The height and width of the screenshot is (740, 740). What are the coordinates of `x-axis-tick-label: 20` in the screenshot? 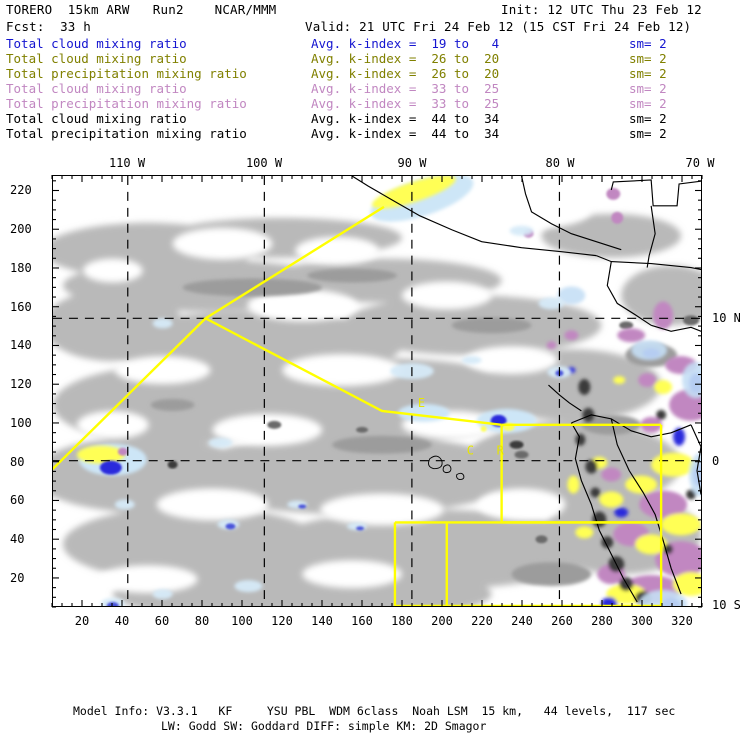 It's located at (82, 621).